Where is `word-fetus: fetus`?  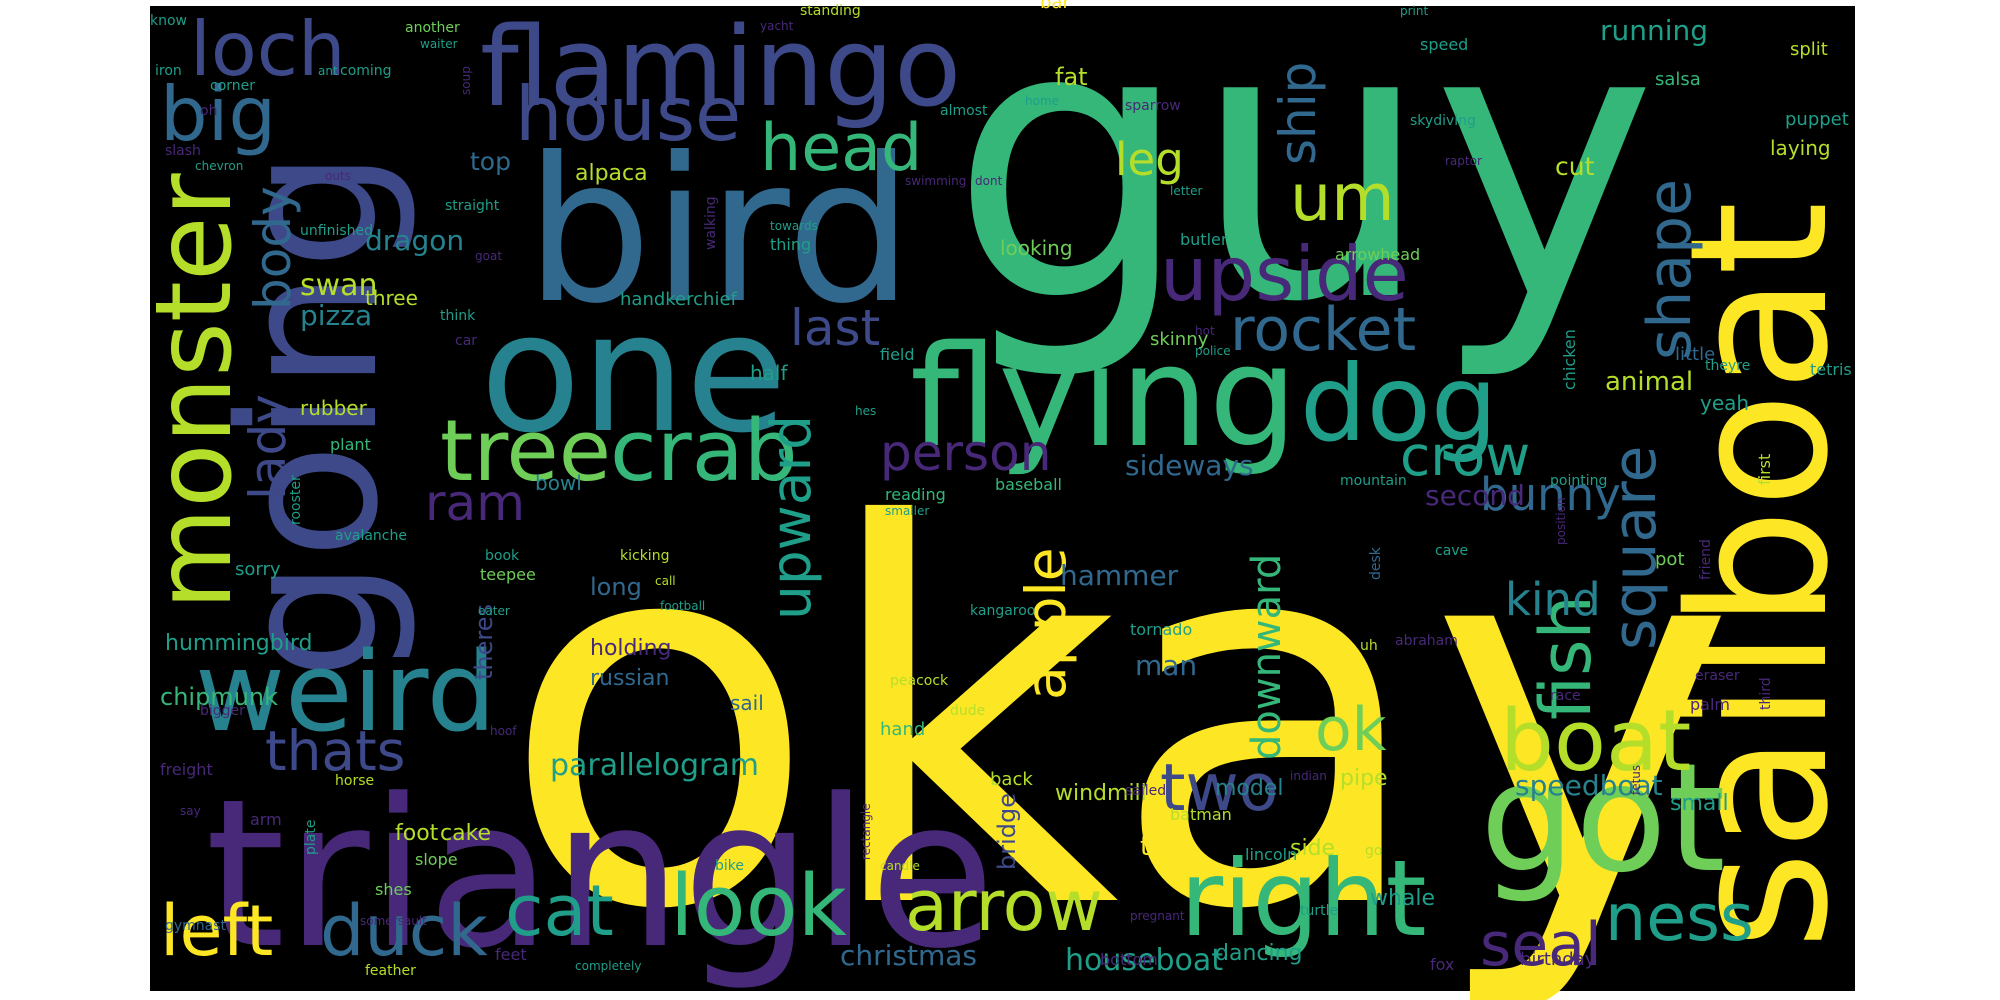 word-fetus: fetus is located at coordinates (1636, 780).